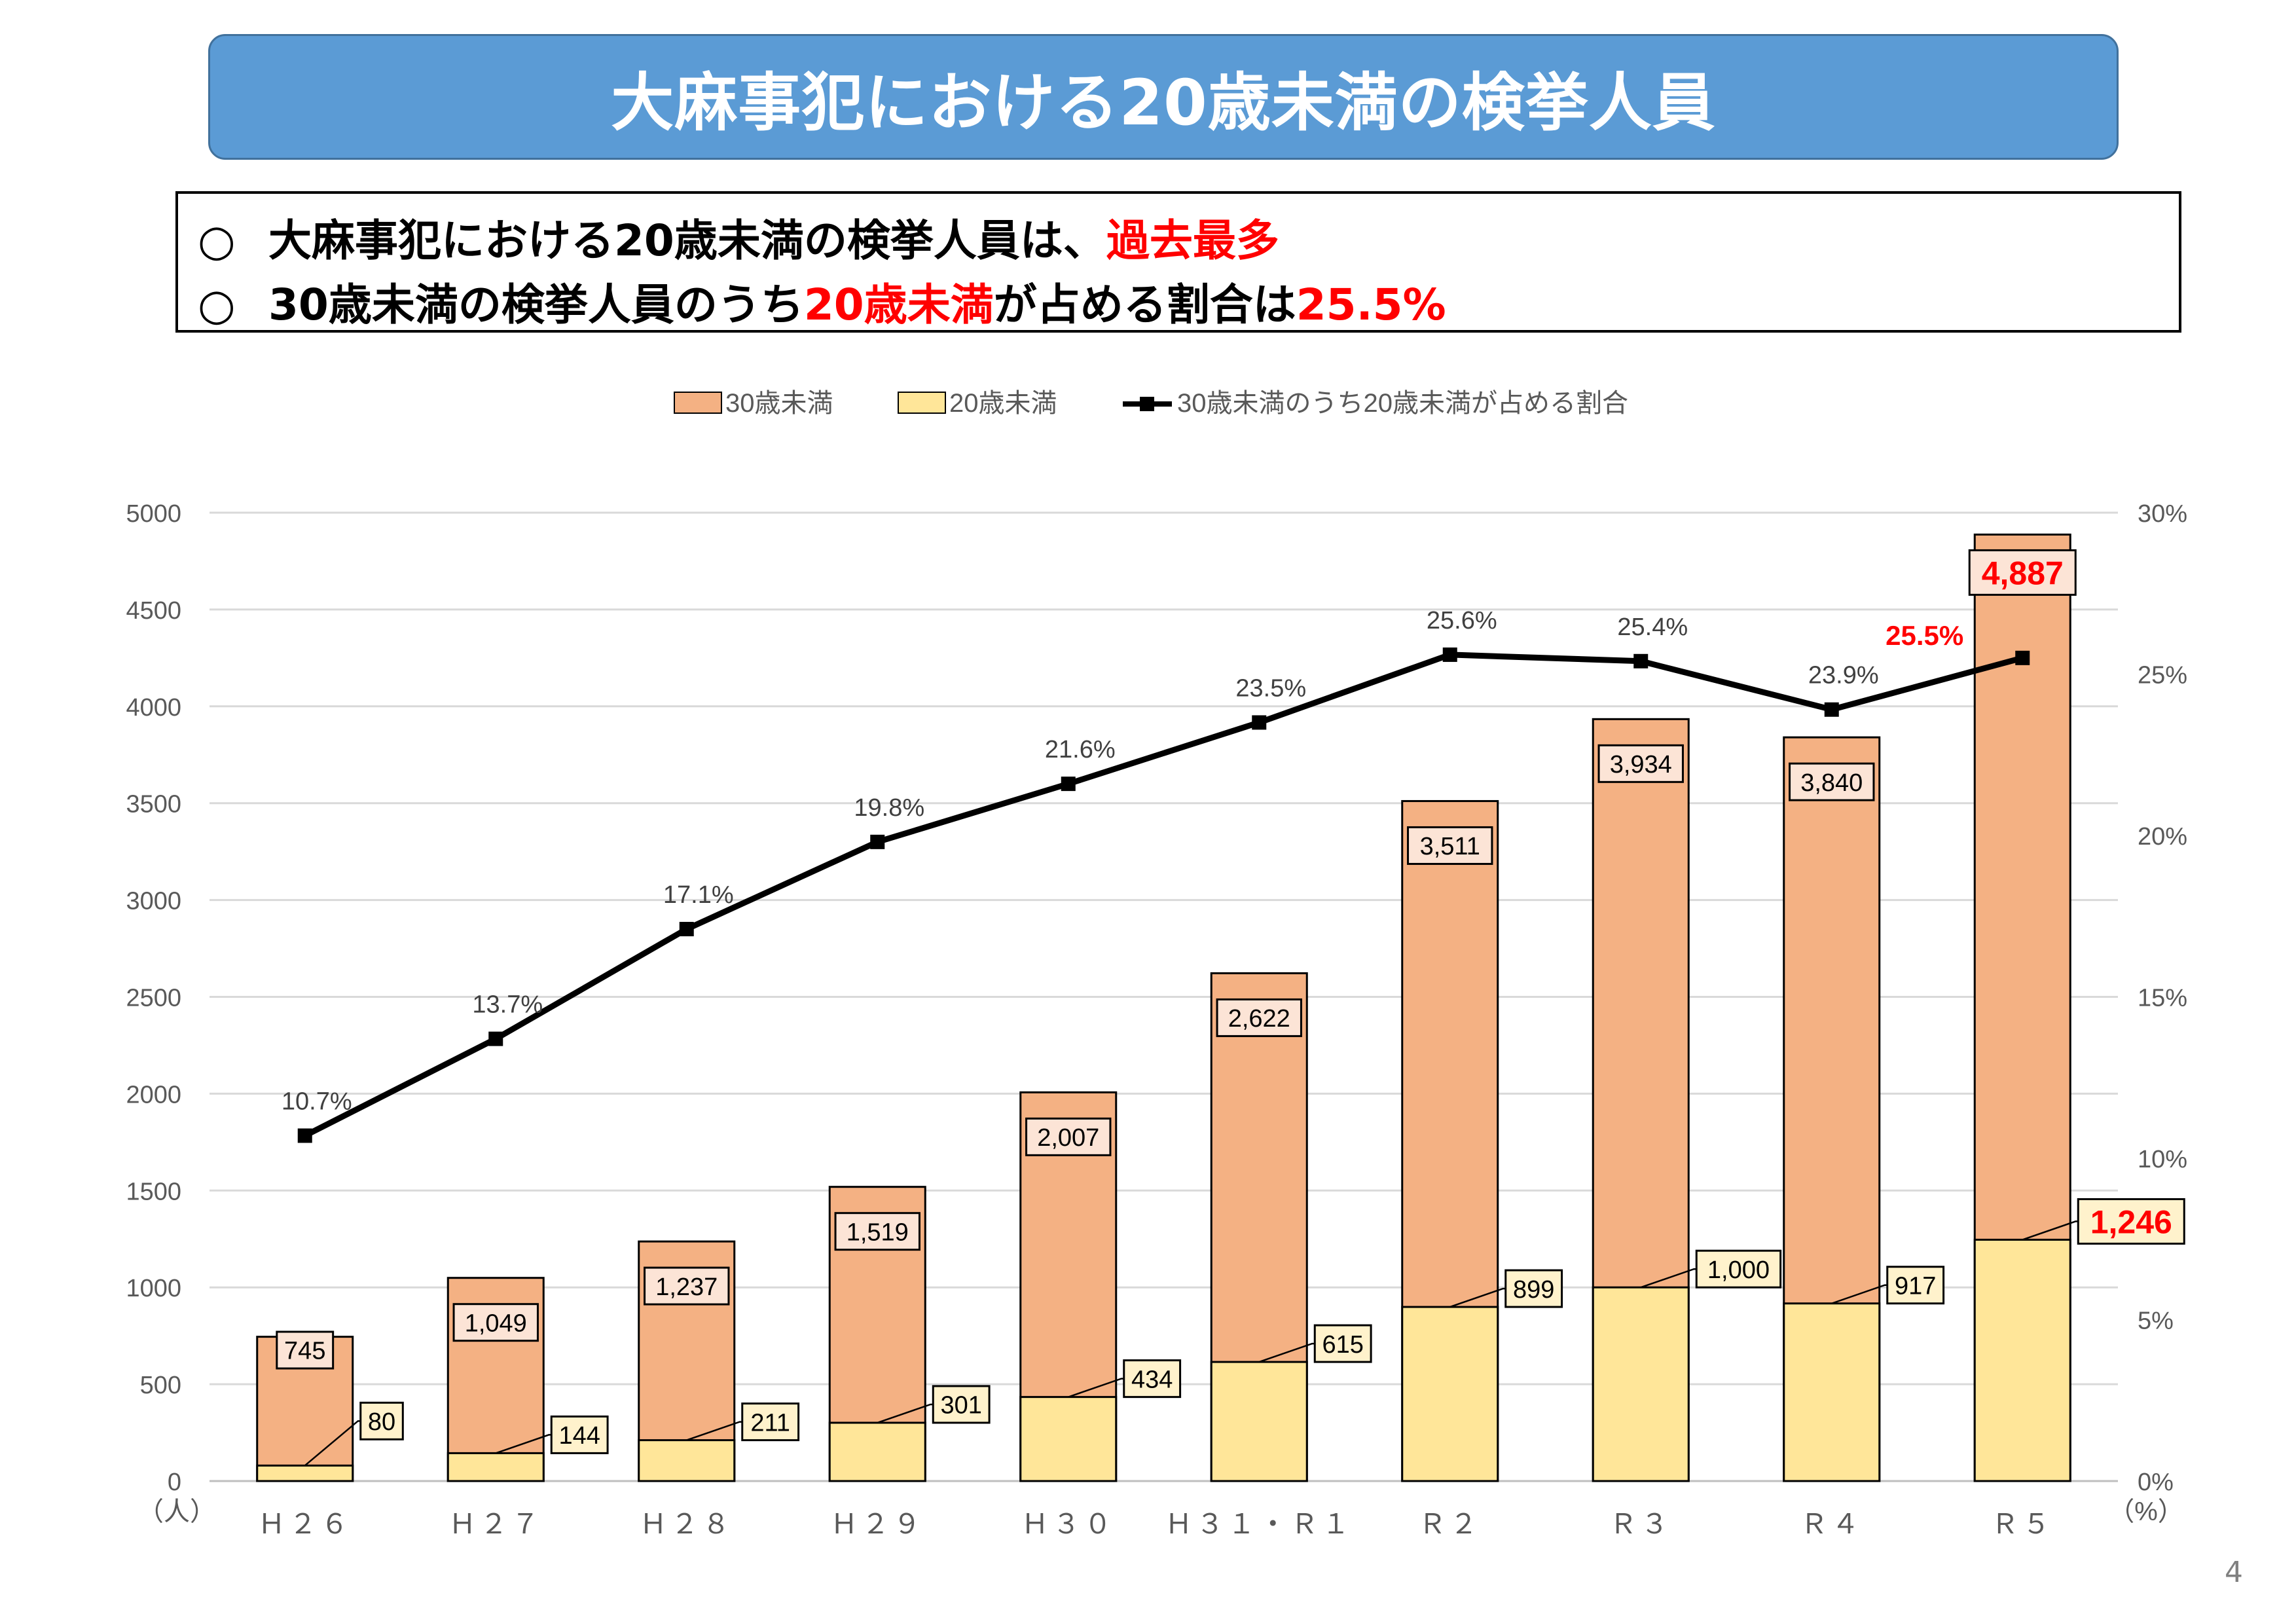  Describe the element at coordinates (1259, 1524) in the screenshot. I see `x-category-label: Ｈ３１・Ｒ１` at that location.